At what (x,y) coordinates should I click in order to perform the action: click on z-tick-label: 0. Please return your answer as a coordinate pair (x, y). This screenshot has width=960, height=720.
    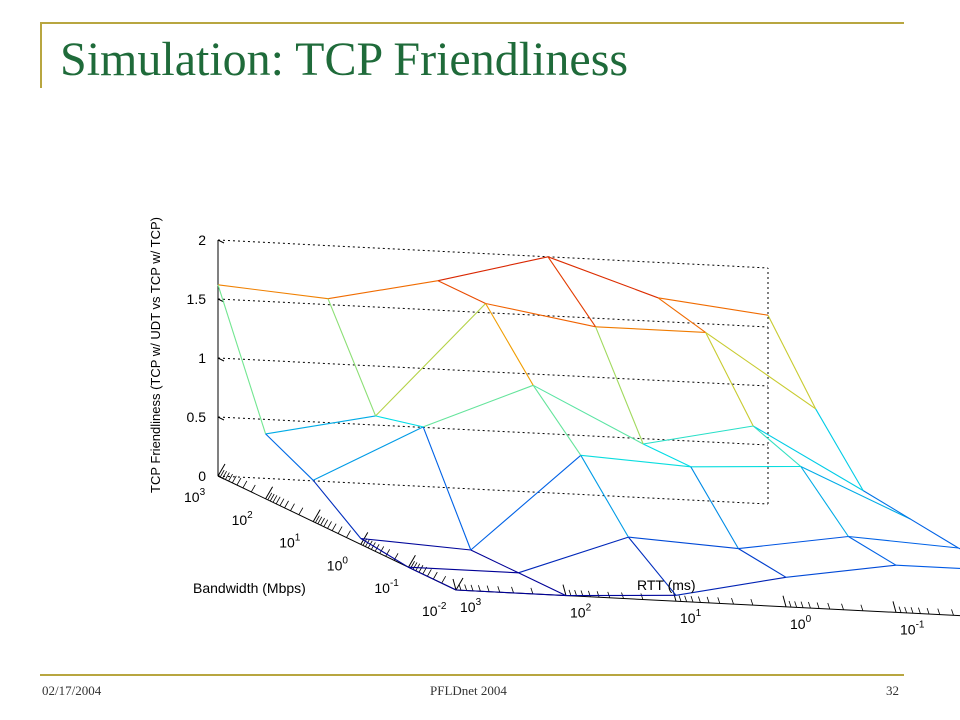
    Looking at the image, I should click on (202, 476).